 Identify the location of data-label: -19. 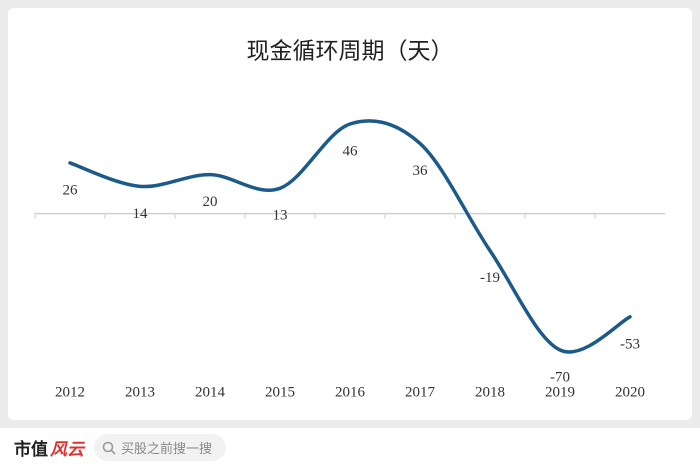
(490, 278).